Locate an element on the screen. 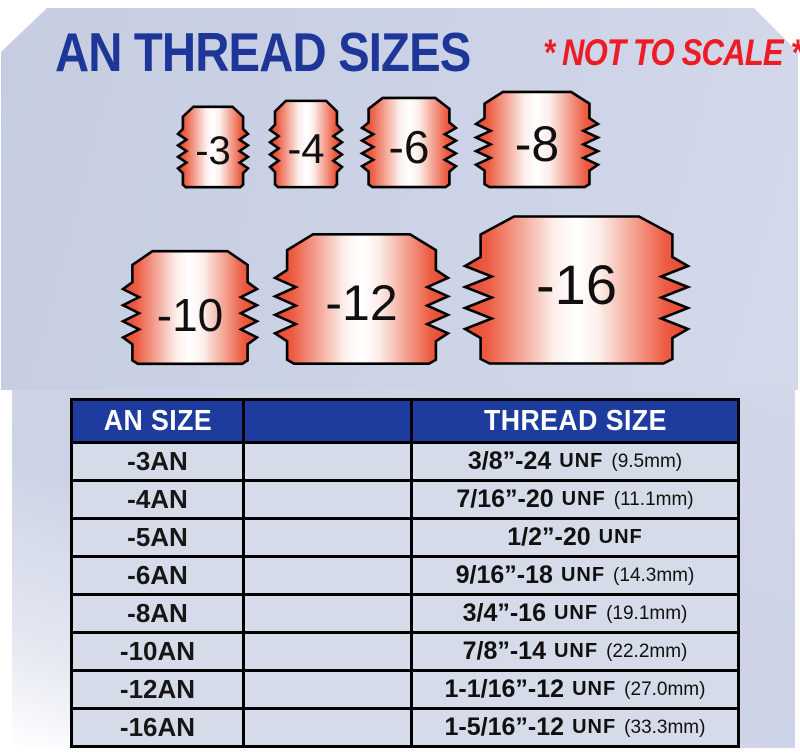 The image size is (800, 756). table-row: -4AN 7/16”-20 UNF (11.1mm) is located at coordinates (405, 501).